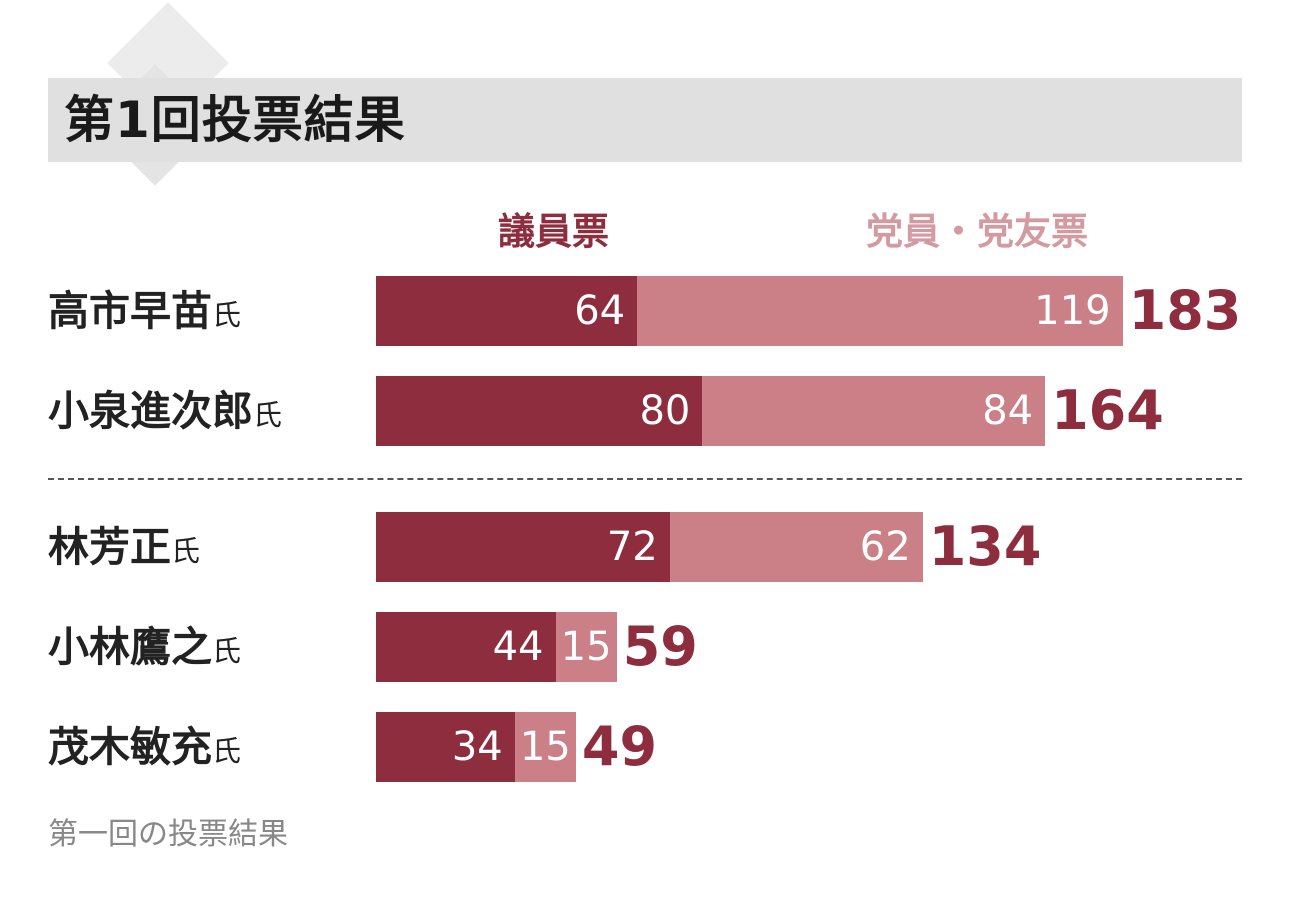  Describe the element at coordinates (665, 411) in the screenshot. I see `bar-label-diet-votes: 80` at that location.